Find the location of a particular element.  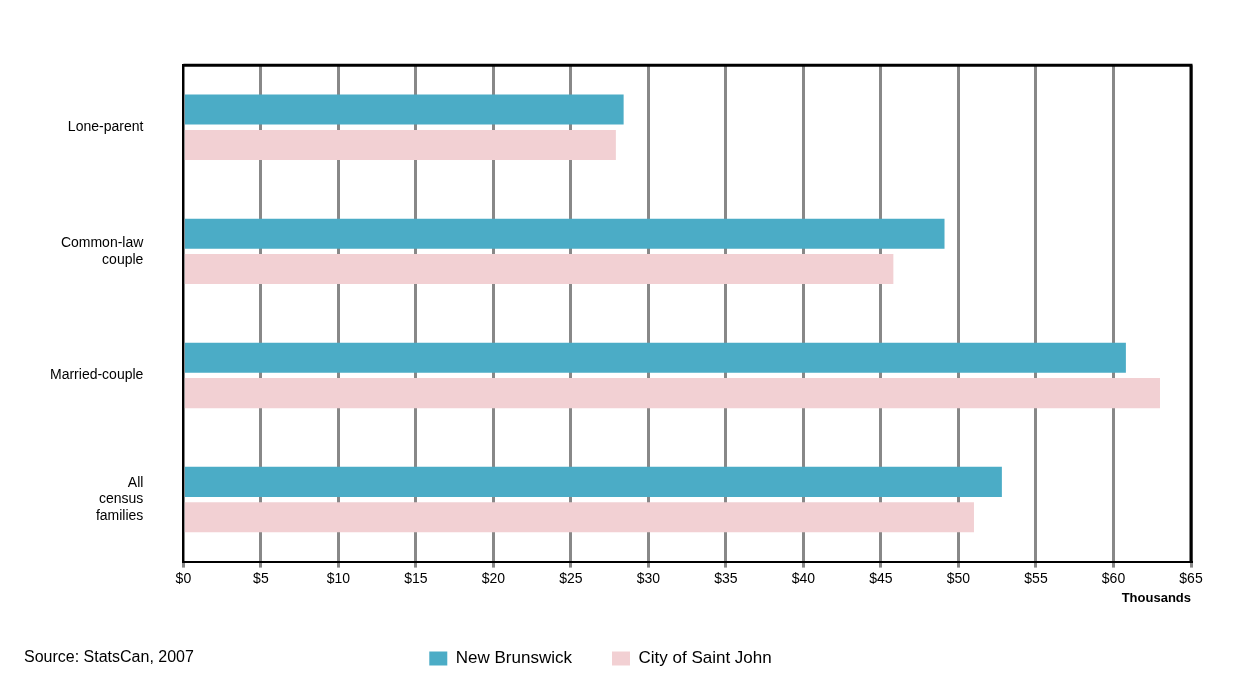

y-tick-label: All census families is located at coordinates (119, 498).